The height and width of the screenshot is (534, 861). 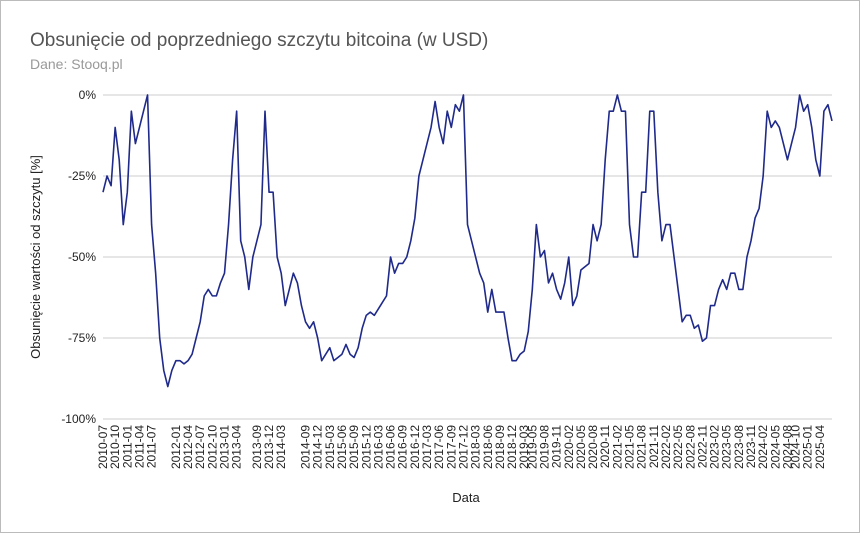 I want to click on x-tick-label: 2018-03, so click(x=476, y=447).